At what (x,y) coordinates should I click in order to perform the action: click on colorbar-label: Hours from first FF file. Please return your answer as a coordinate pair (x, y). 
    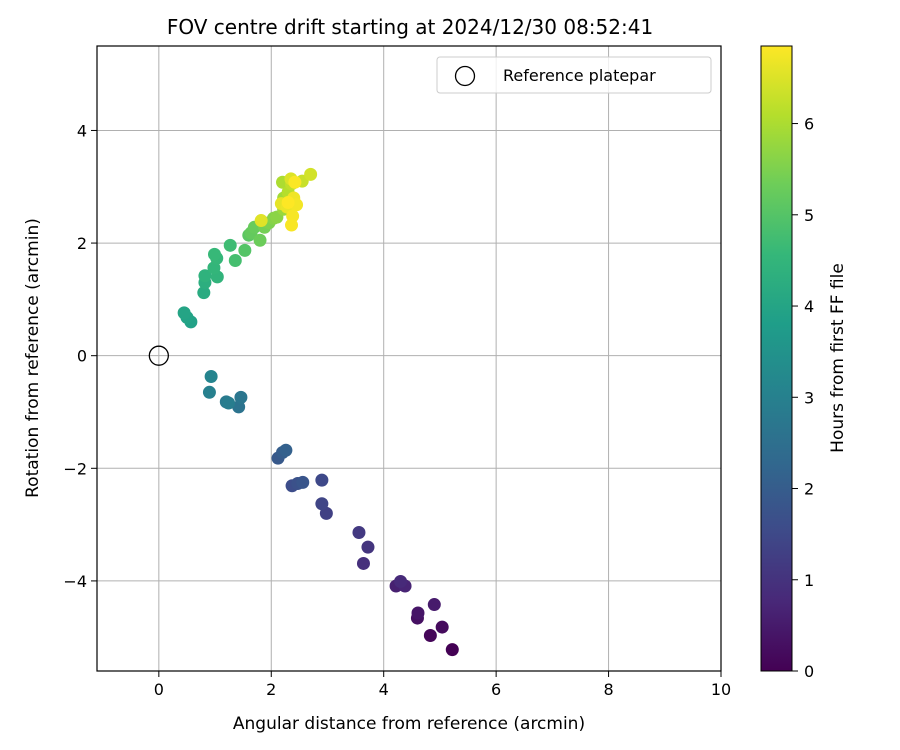
    Looking at the image, I should click on (838, 358).